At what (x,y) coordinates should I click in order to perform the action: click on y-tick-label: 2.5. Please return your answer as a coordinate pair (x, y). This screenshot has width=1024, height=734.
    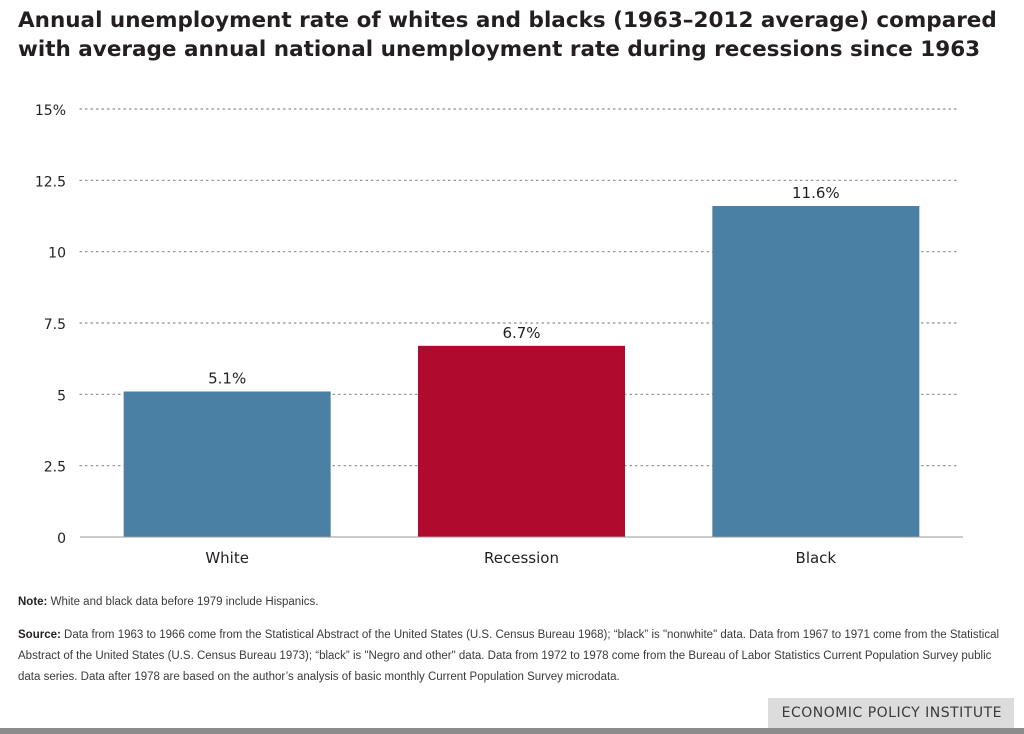
    Looking at the image, I should click on (55, 468).